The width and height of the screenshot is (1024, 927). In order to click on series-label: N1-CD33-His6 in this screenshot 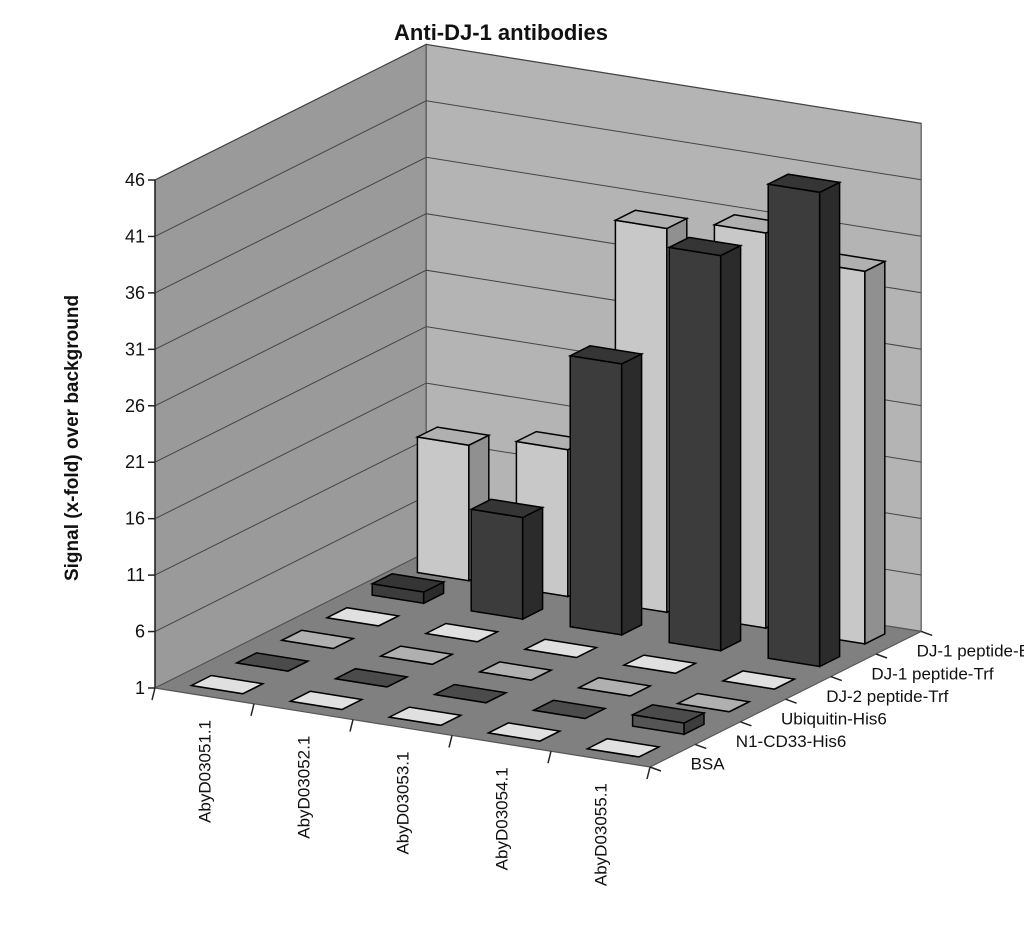, I will do `click(791, 741)`.